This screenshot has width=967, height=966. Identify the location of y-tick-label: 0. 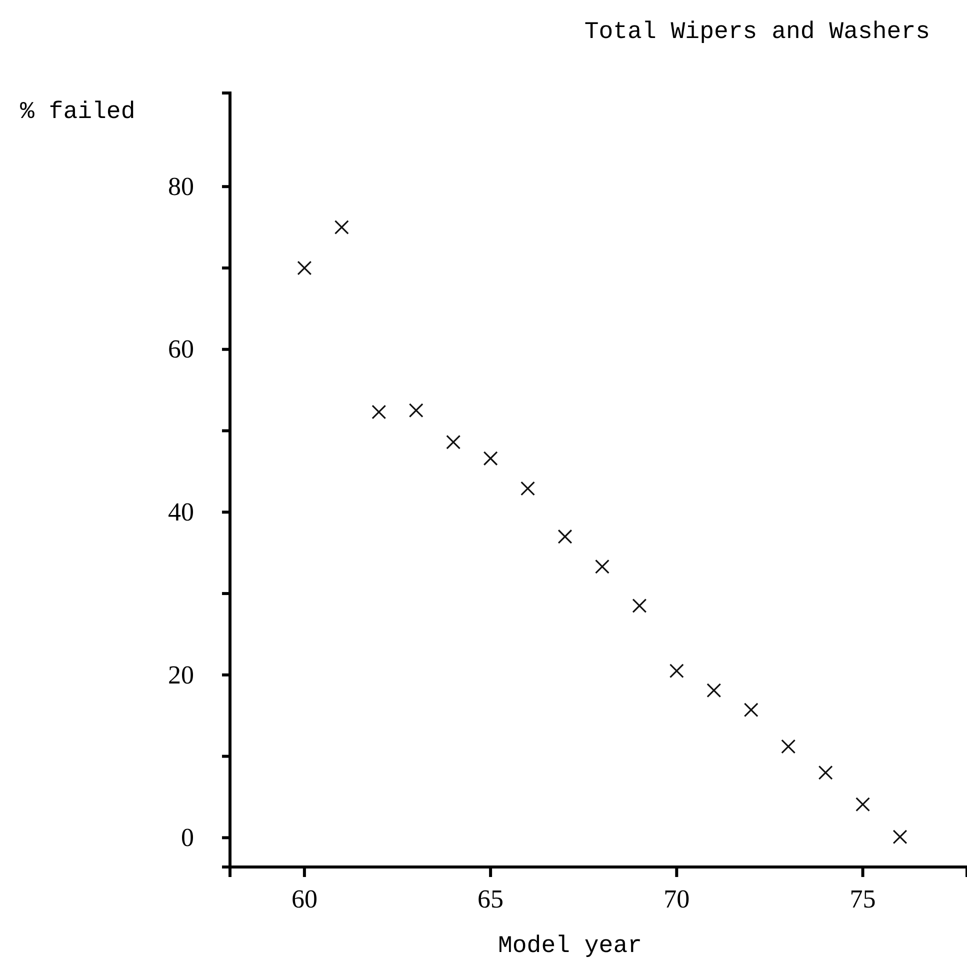
(187, 837).